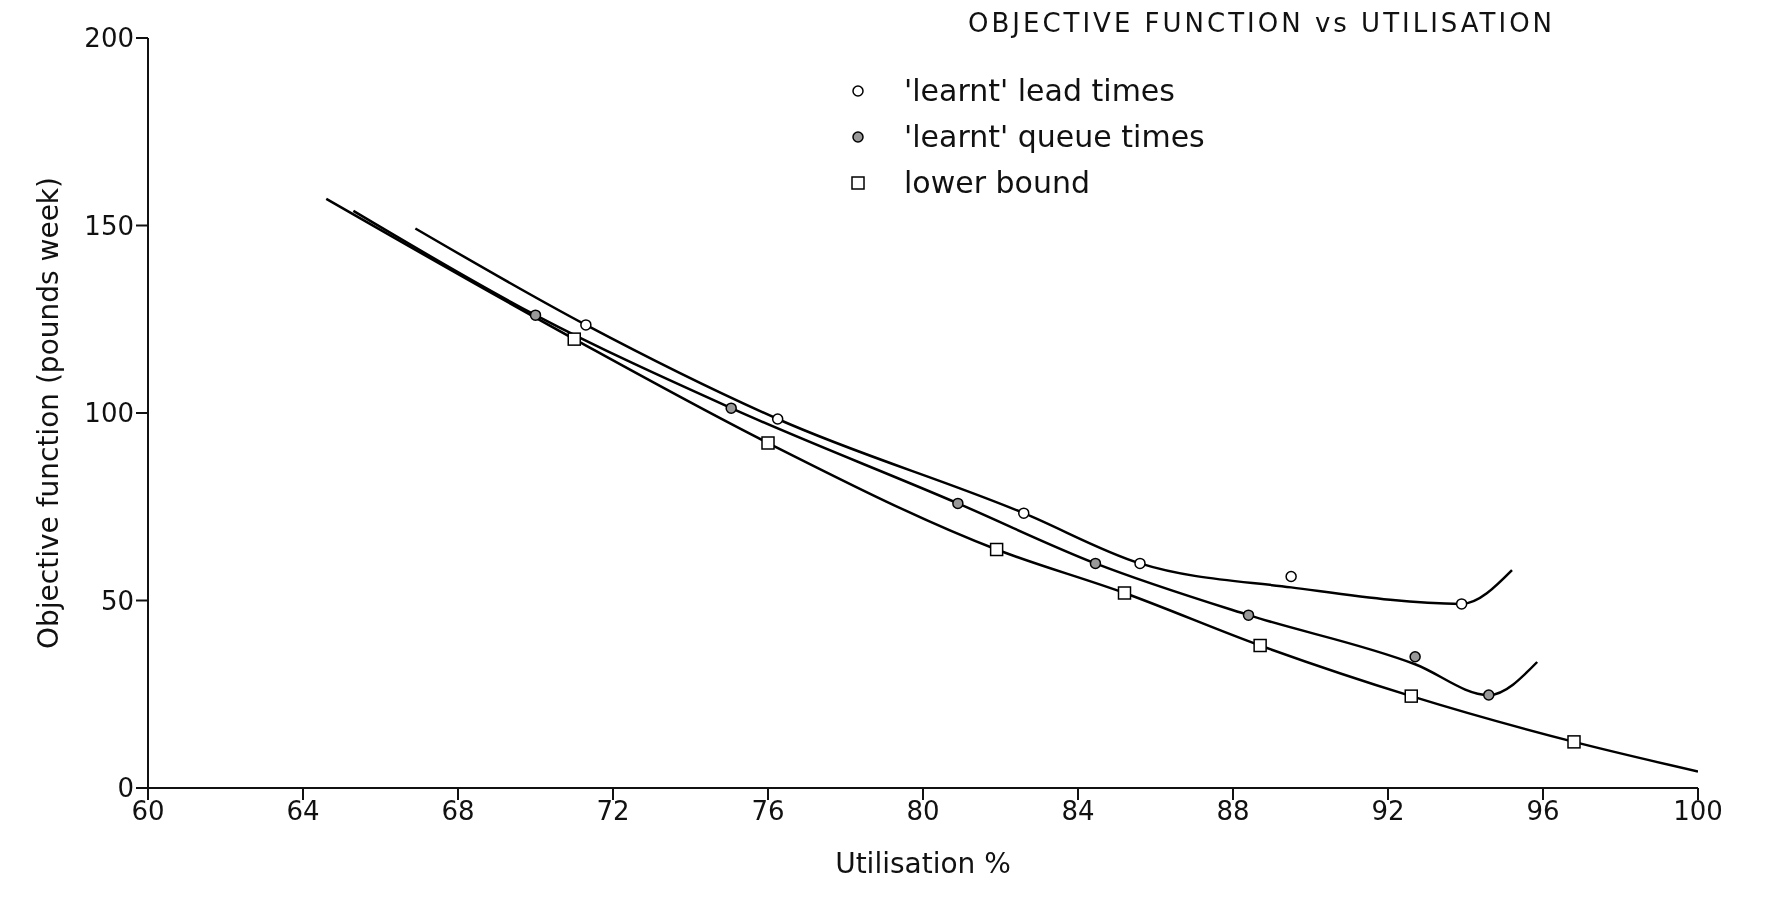 The width and height of the screenshot is (1771, 922). What do you see at coordinates (997, 183) in the screenshot?
I see `legend-label: lower bound` at bounding box center [997, 183].